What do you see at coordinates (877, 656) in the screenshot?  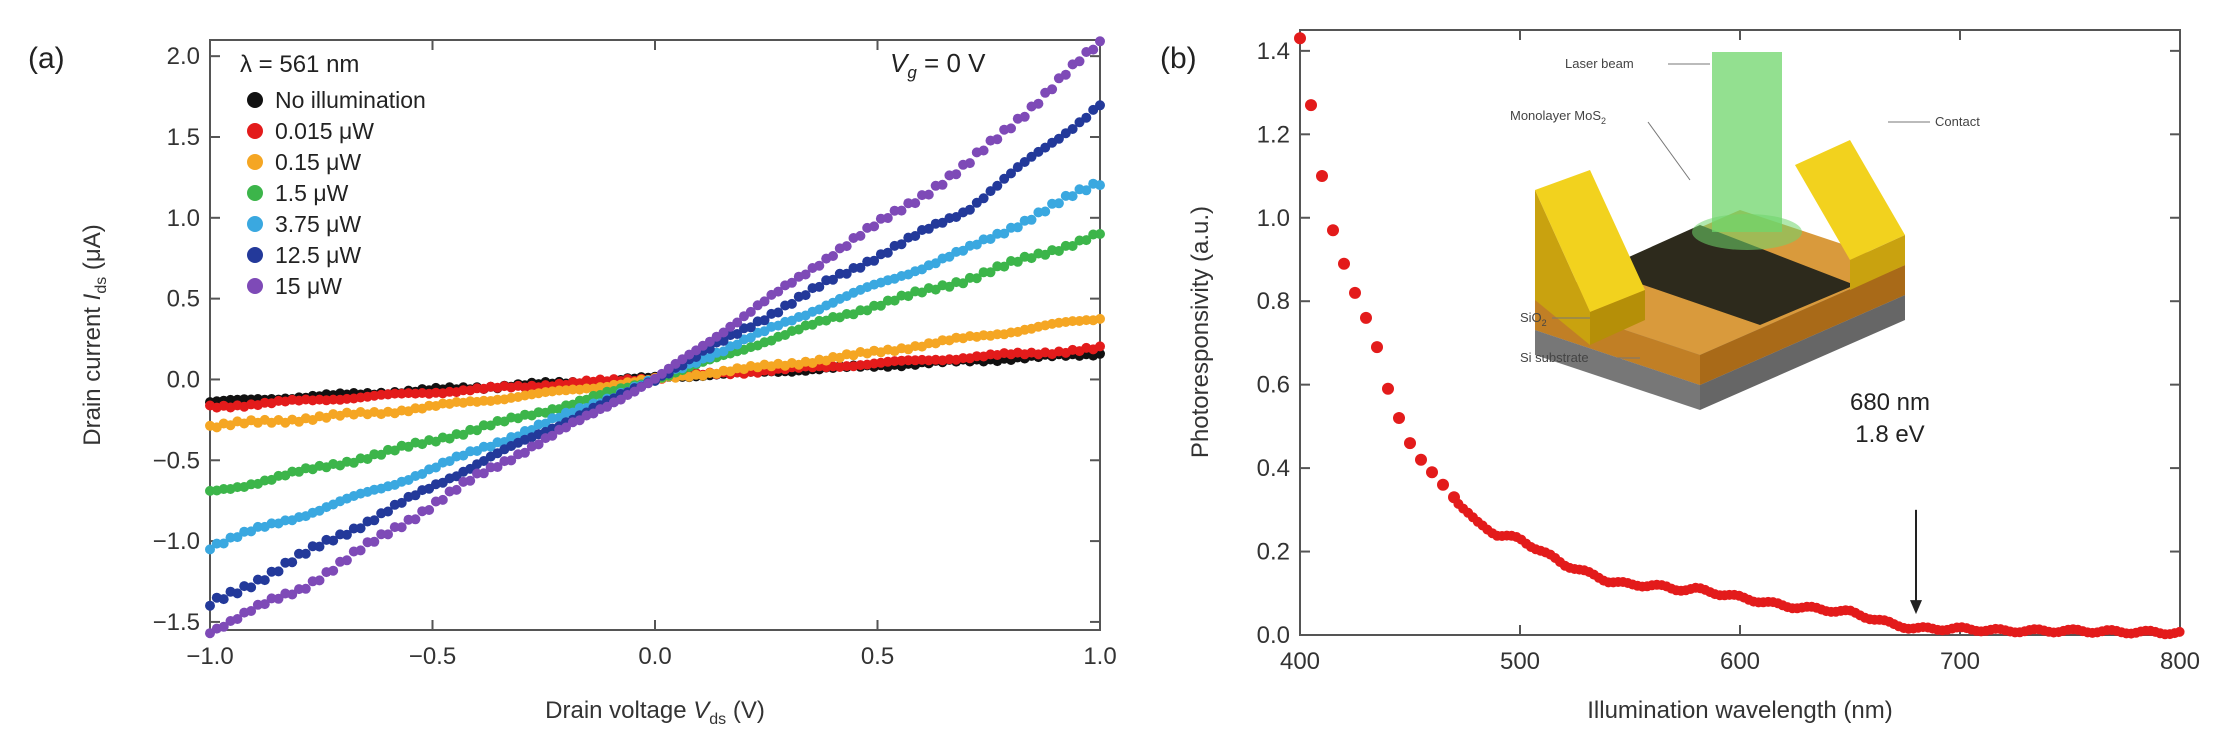 I see `panel-a-xtick-label: 0.5` at bounding box center [877, 656].